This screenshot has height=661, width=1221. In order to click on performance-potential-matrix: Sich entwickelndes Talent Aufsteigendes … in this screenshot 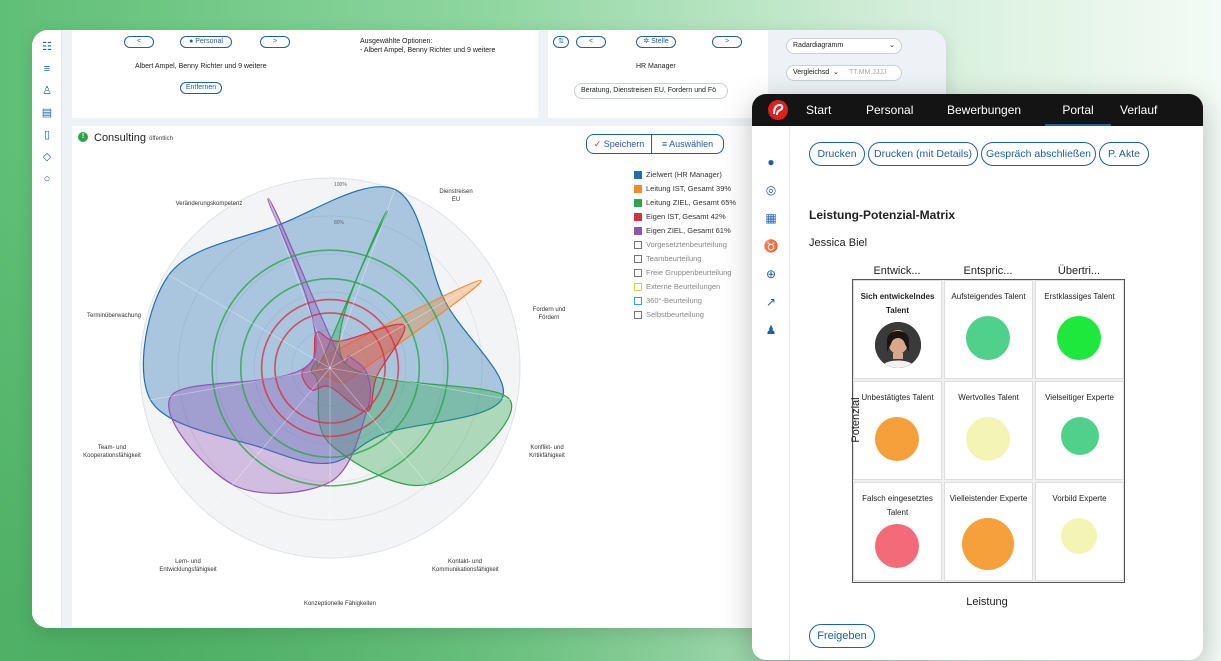, I will do `click(988, 431)`.